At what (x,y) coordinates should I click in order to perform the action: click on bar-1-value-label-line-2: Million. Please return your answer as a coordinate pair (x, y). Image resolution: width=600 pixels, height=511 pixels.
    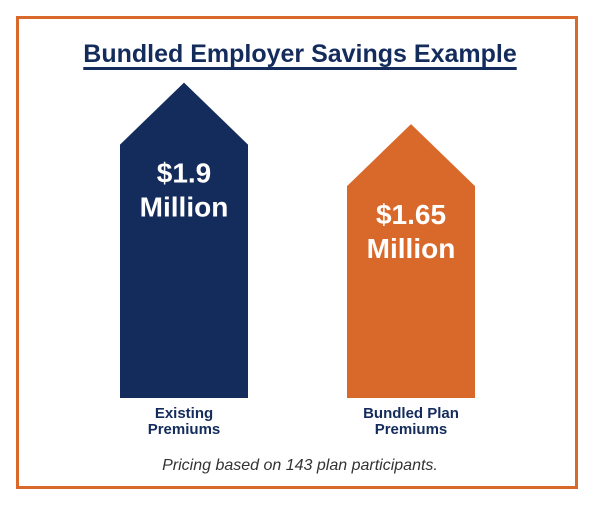
    Looking at the image, I should click on (184, 207).